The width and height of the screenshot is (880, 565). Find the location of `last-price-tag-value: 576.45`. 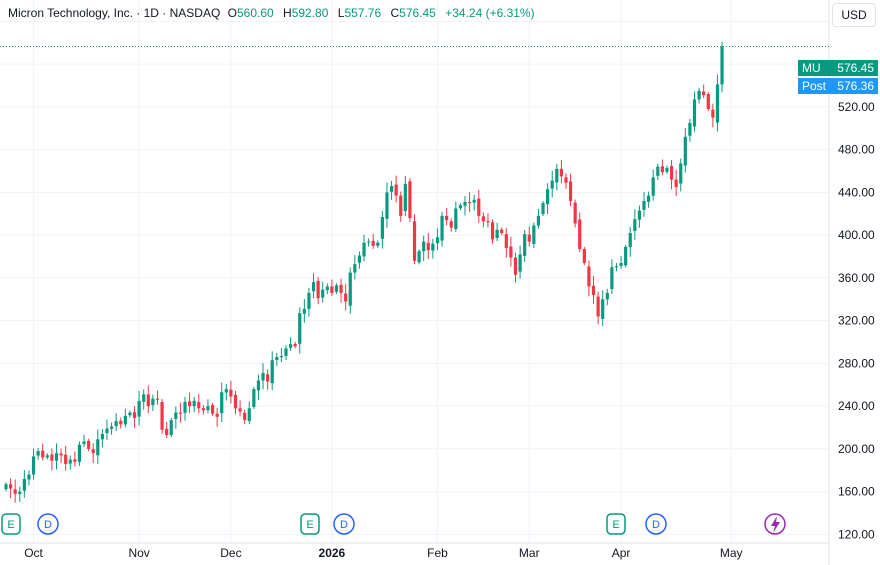

last-price-tag-value: 576.45 is located at coordinates (855, 68).